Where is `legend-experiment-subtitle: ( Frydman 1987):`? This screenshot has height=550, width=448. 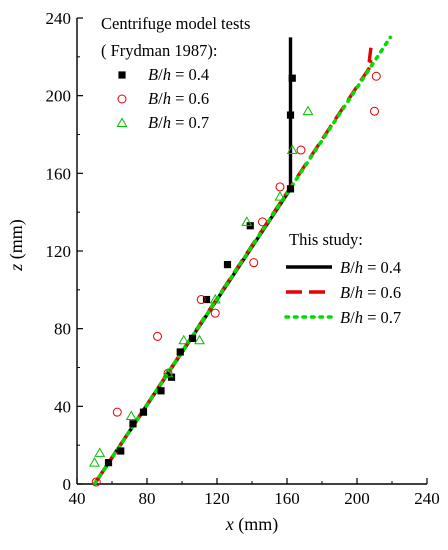 legend-experiment-subtitle: ( Frydman 1987): is located at coordinates (159, 50).